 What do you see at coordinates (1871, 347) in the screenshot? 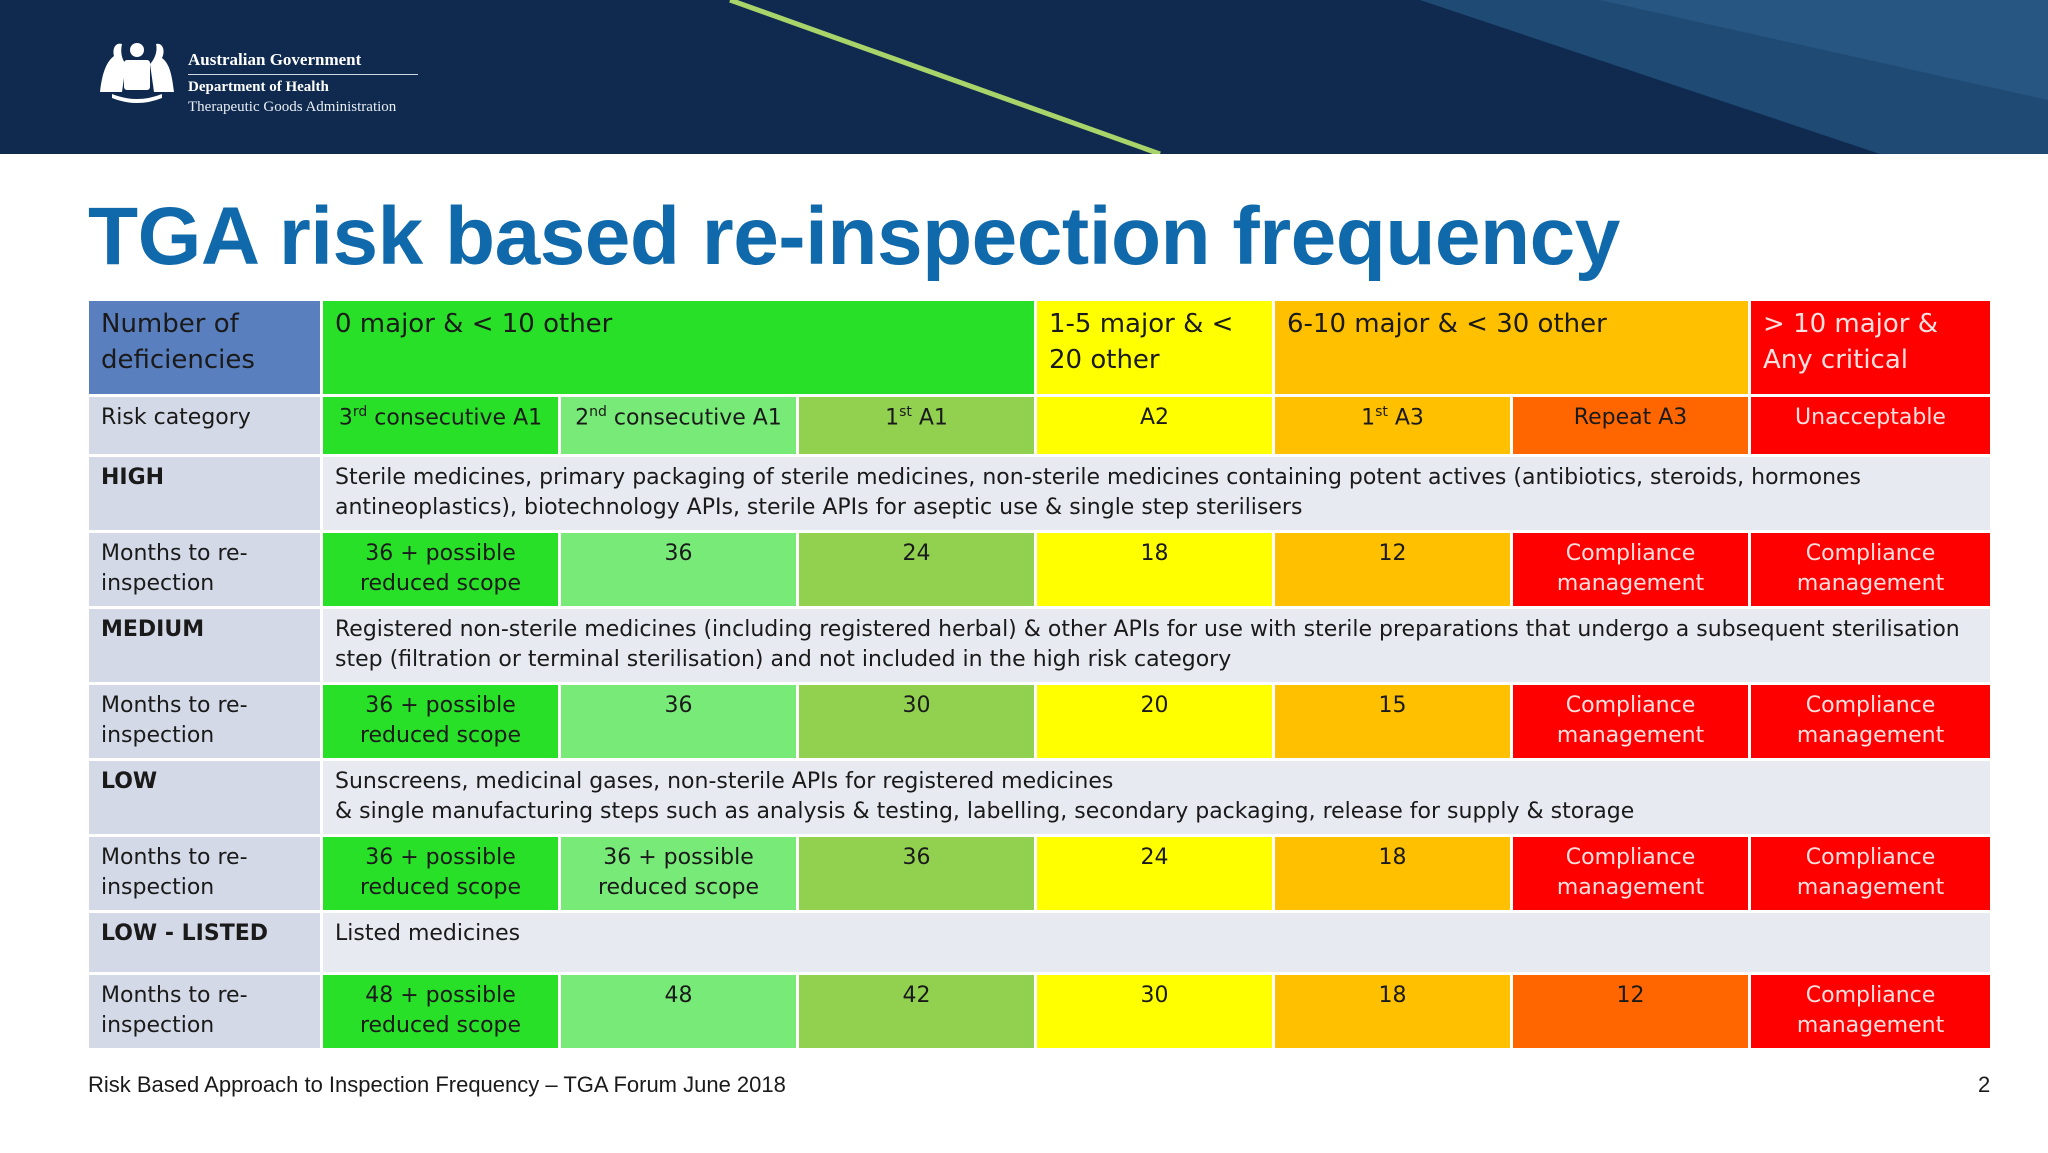
I see `group-header-3: > 10 major & Any critical` at bounding box center [1871, 347].